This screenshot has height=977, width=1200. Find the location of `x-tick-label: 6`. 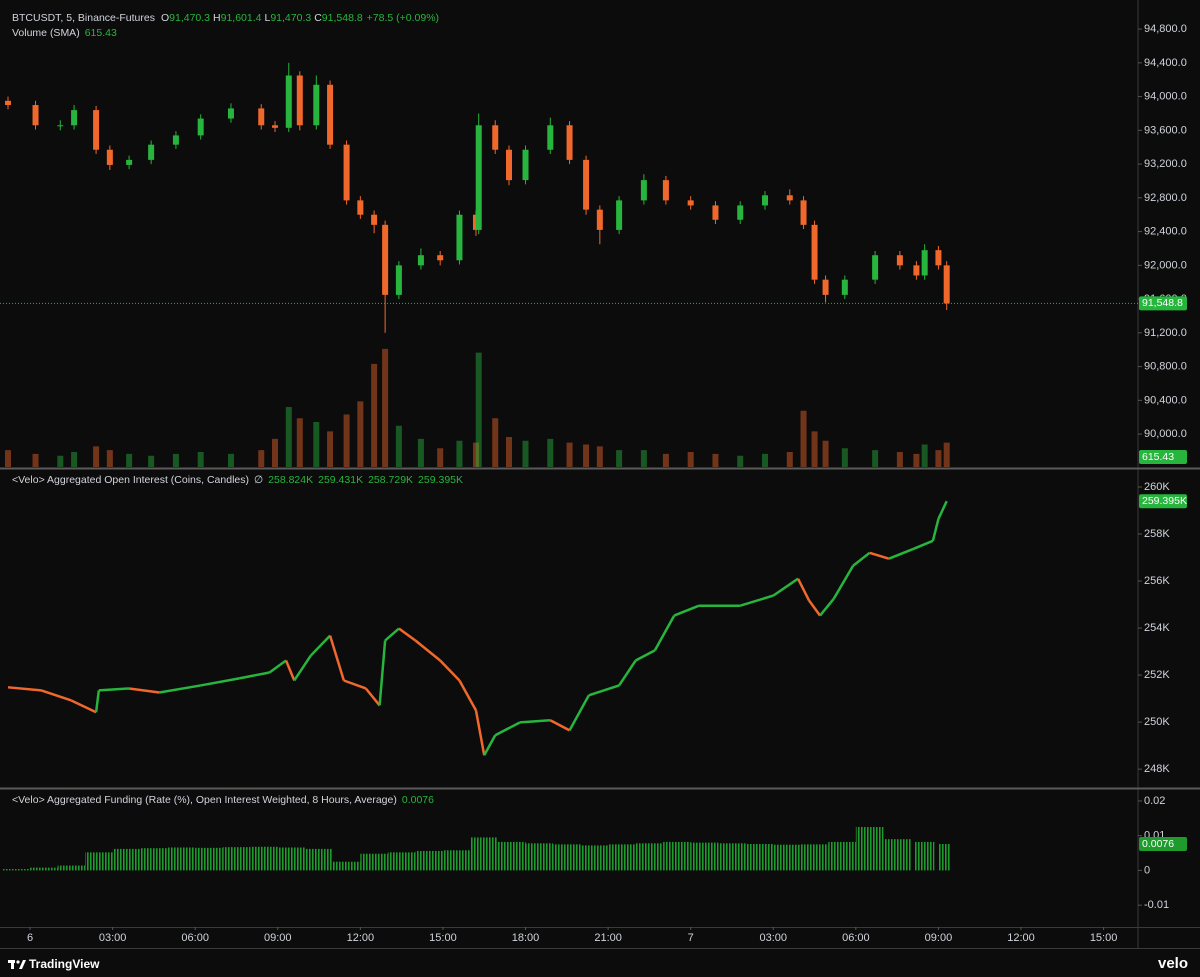

x-tick-label: 6 is located at coordinates (30, 938).